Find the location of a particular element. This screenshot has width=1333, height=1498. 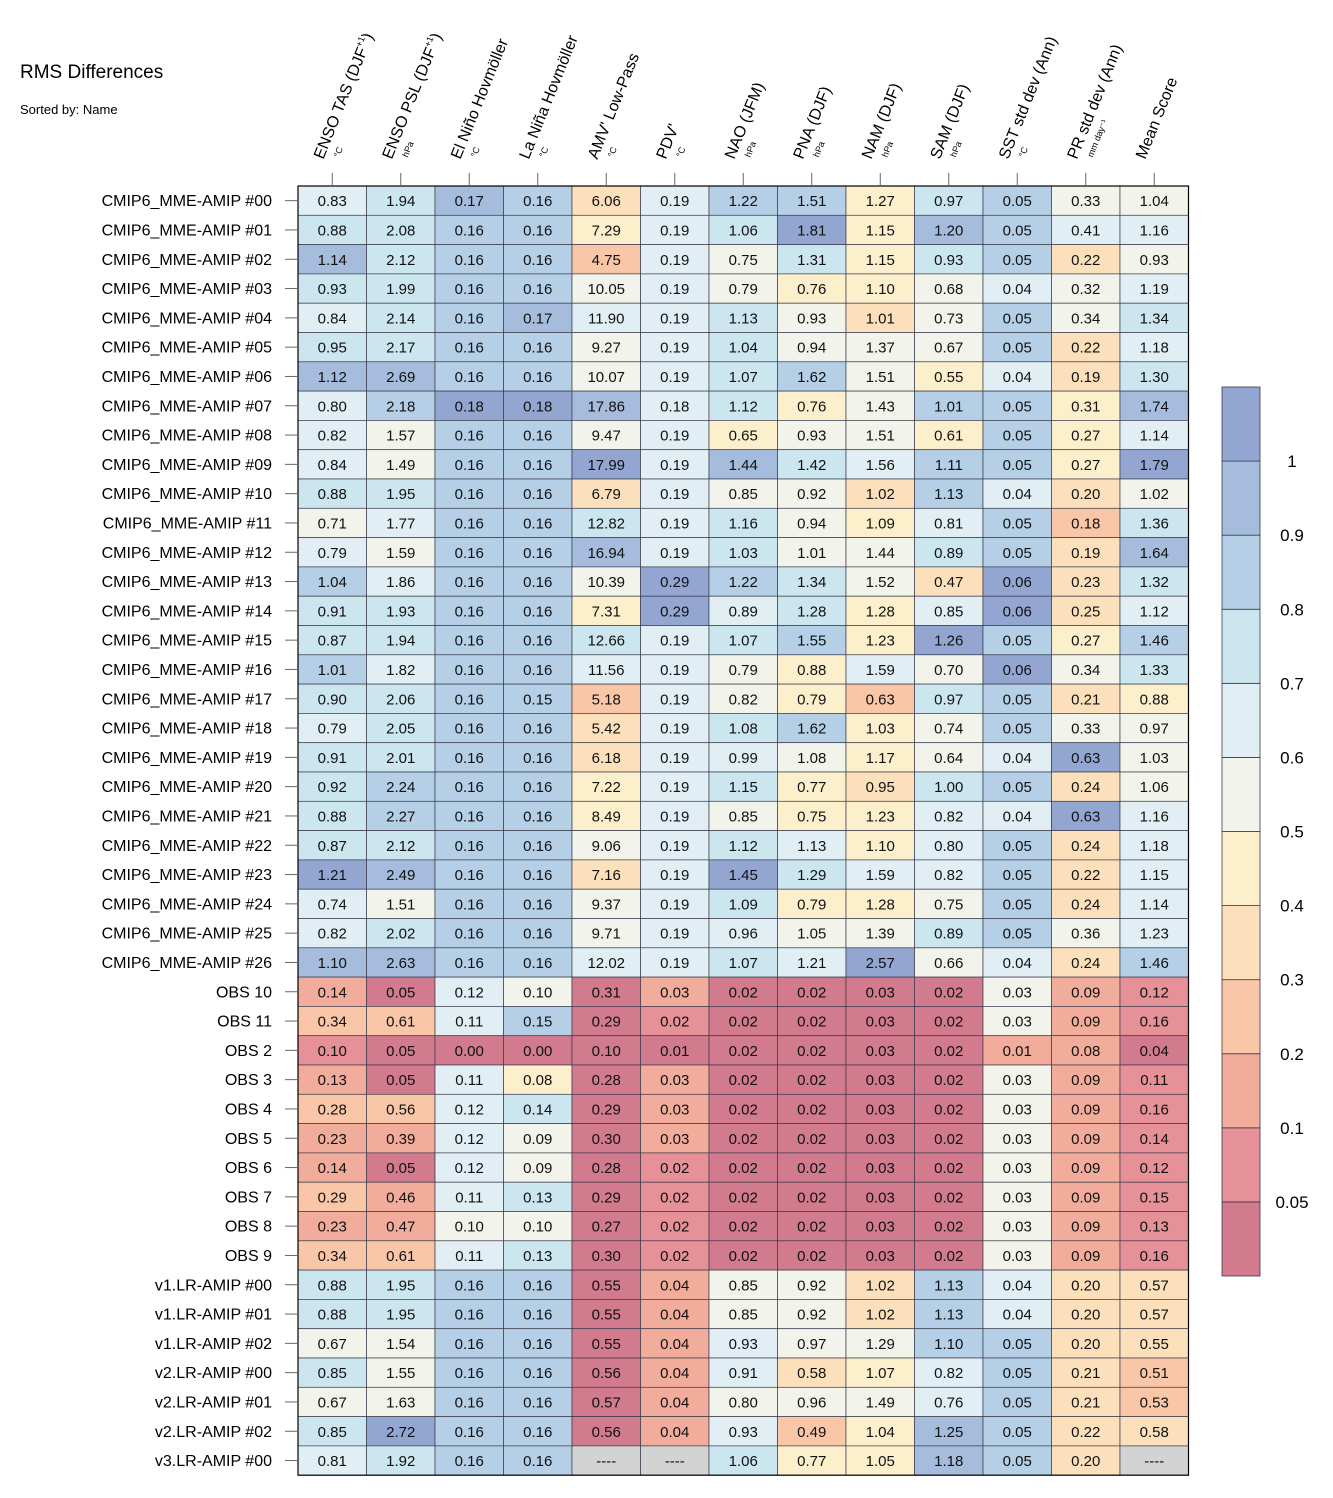

cell-value: 1.01 is located at coordinates (880, 318).